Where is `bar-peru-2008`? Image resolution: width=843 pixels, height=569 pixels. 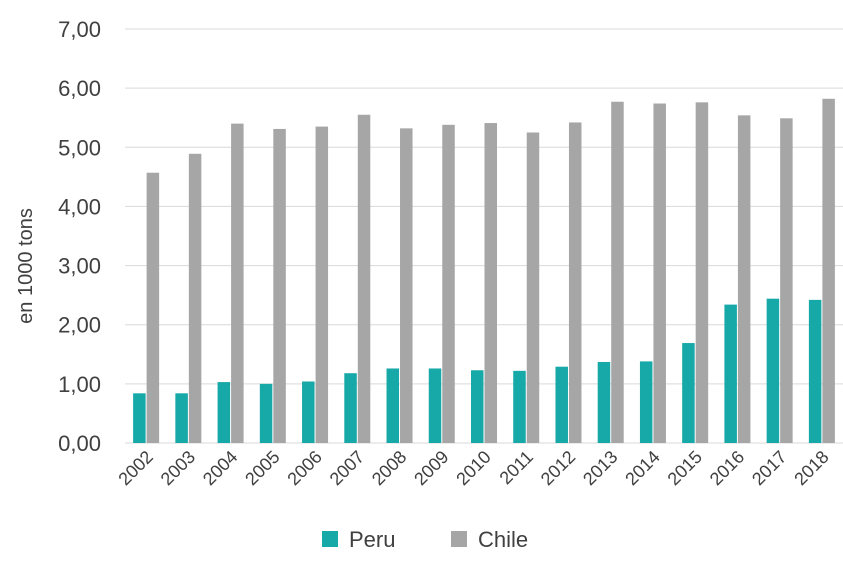 bar-peru-2008 is located at coordinates (393, 405).